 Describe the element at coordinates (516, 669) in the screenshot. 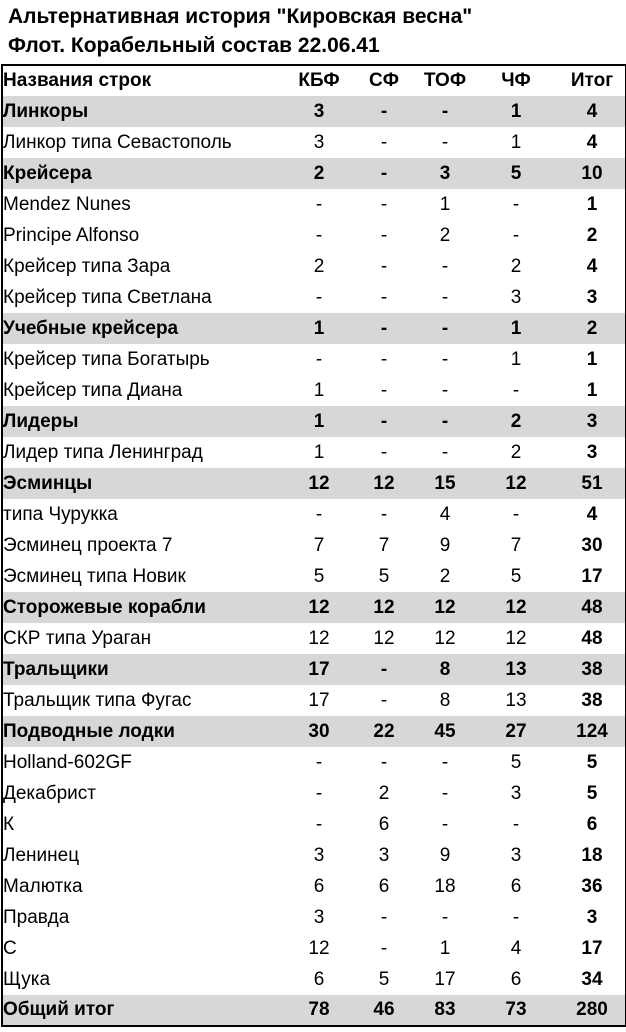

I see `value-cell: 13` at that location.